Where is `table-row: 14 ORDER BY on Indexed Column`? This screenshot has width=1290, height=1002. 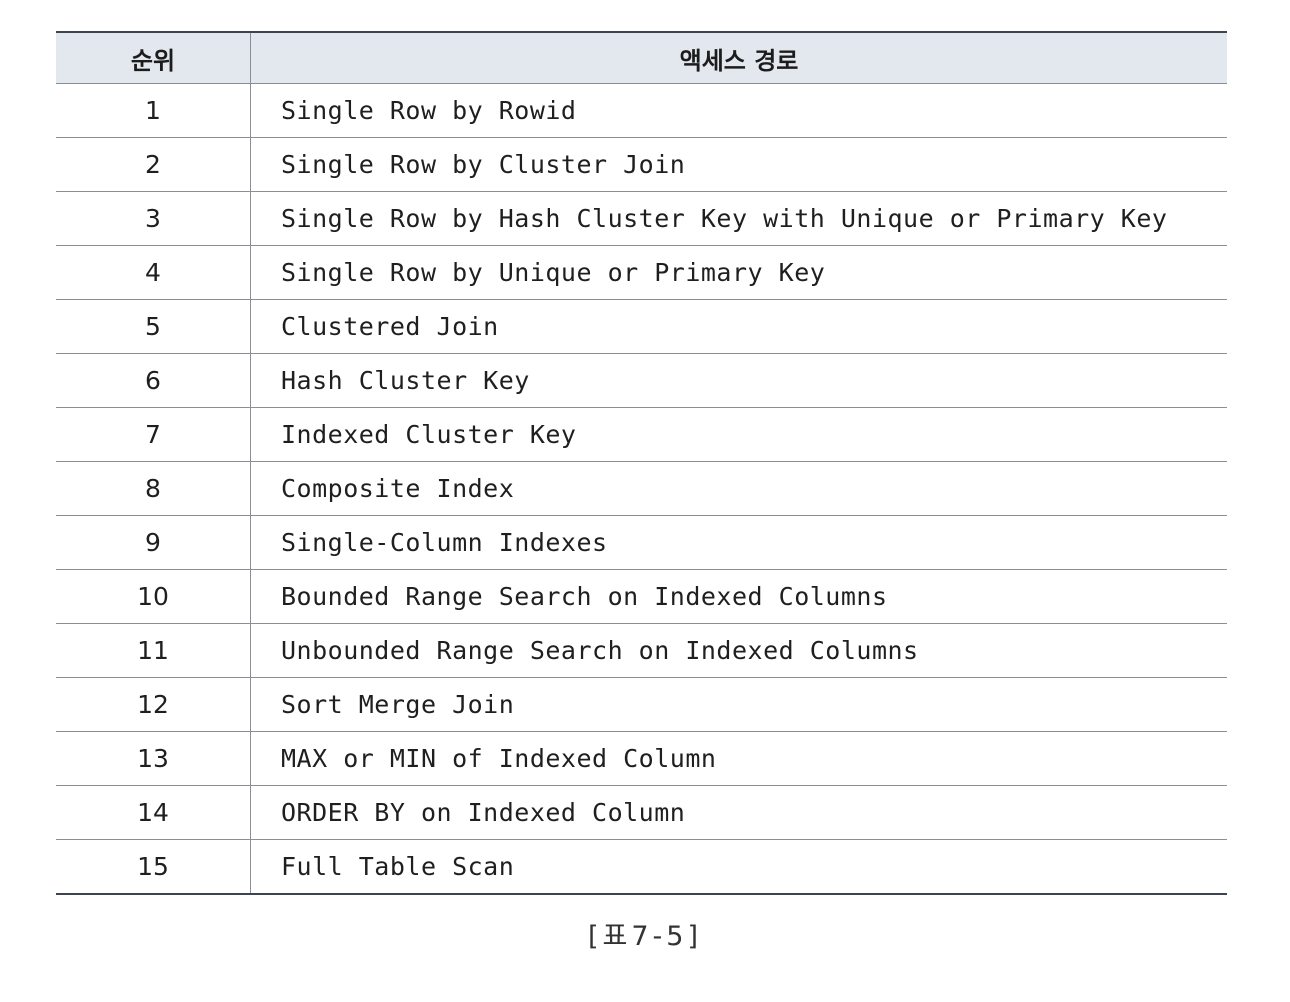
table-row: 14 ORDER BY on Indexed Column is located at coordinates (641, 812).